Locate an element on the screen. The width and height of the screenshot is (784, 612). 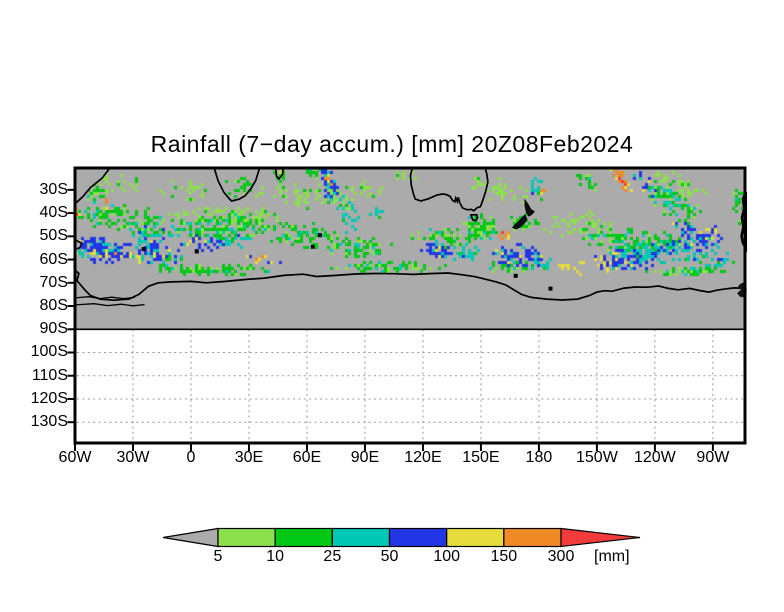
colorbar-level-label: 10 is located at coordinates (275, 556).